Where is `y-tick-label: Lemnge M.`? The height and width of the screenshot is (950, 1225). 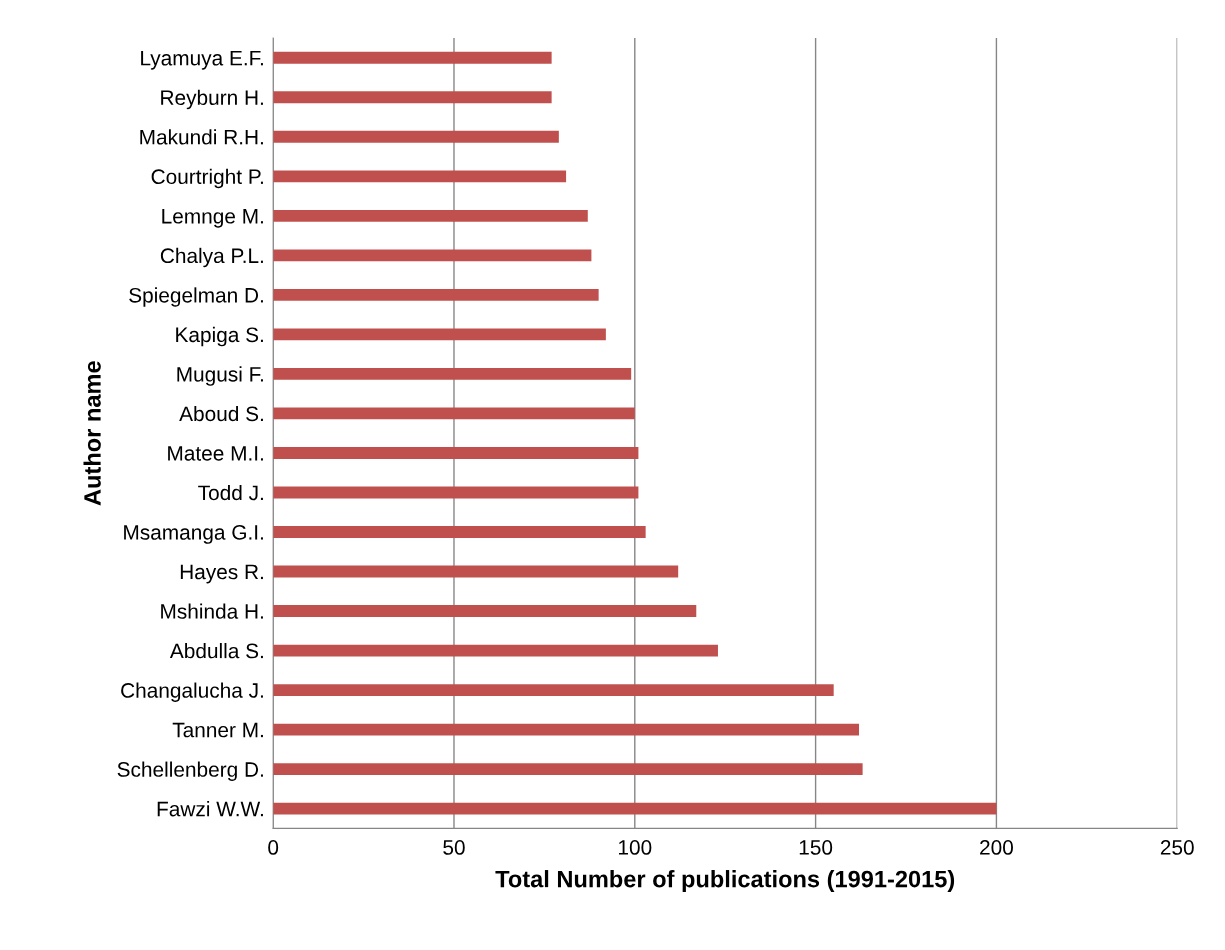 y-tick-label: Lemnge M. is located at coordinates (212, 218).